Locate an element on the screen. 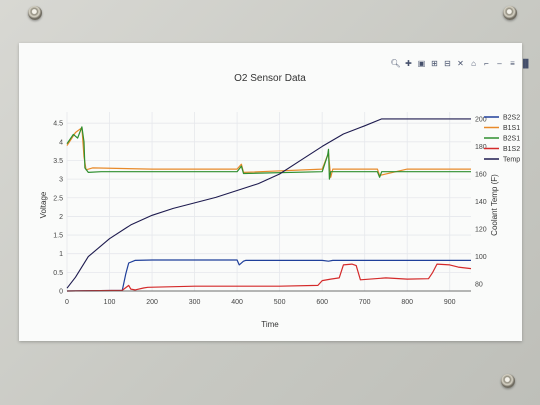 This screenshot has height=405, width=540. y-tick-label: 2.5 is located at coordinates (58, 198).